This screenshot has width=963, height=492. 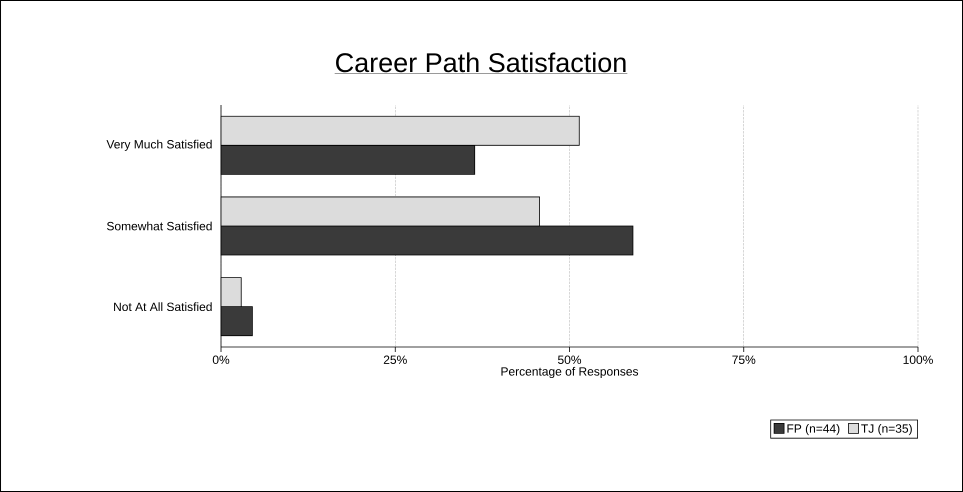 I want to click on x-tick-label: 0%, so click(x=221, y=360).